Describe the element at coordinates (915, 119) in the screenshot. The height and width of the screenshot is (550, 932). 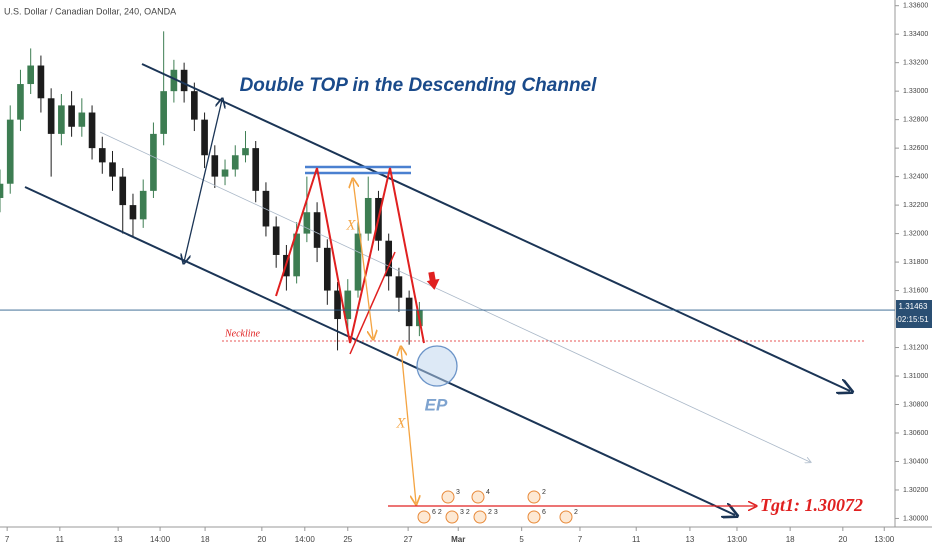
I see `y-tick-label: 1.32800` at that location.